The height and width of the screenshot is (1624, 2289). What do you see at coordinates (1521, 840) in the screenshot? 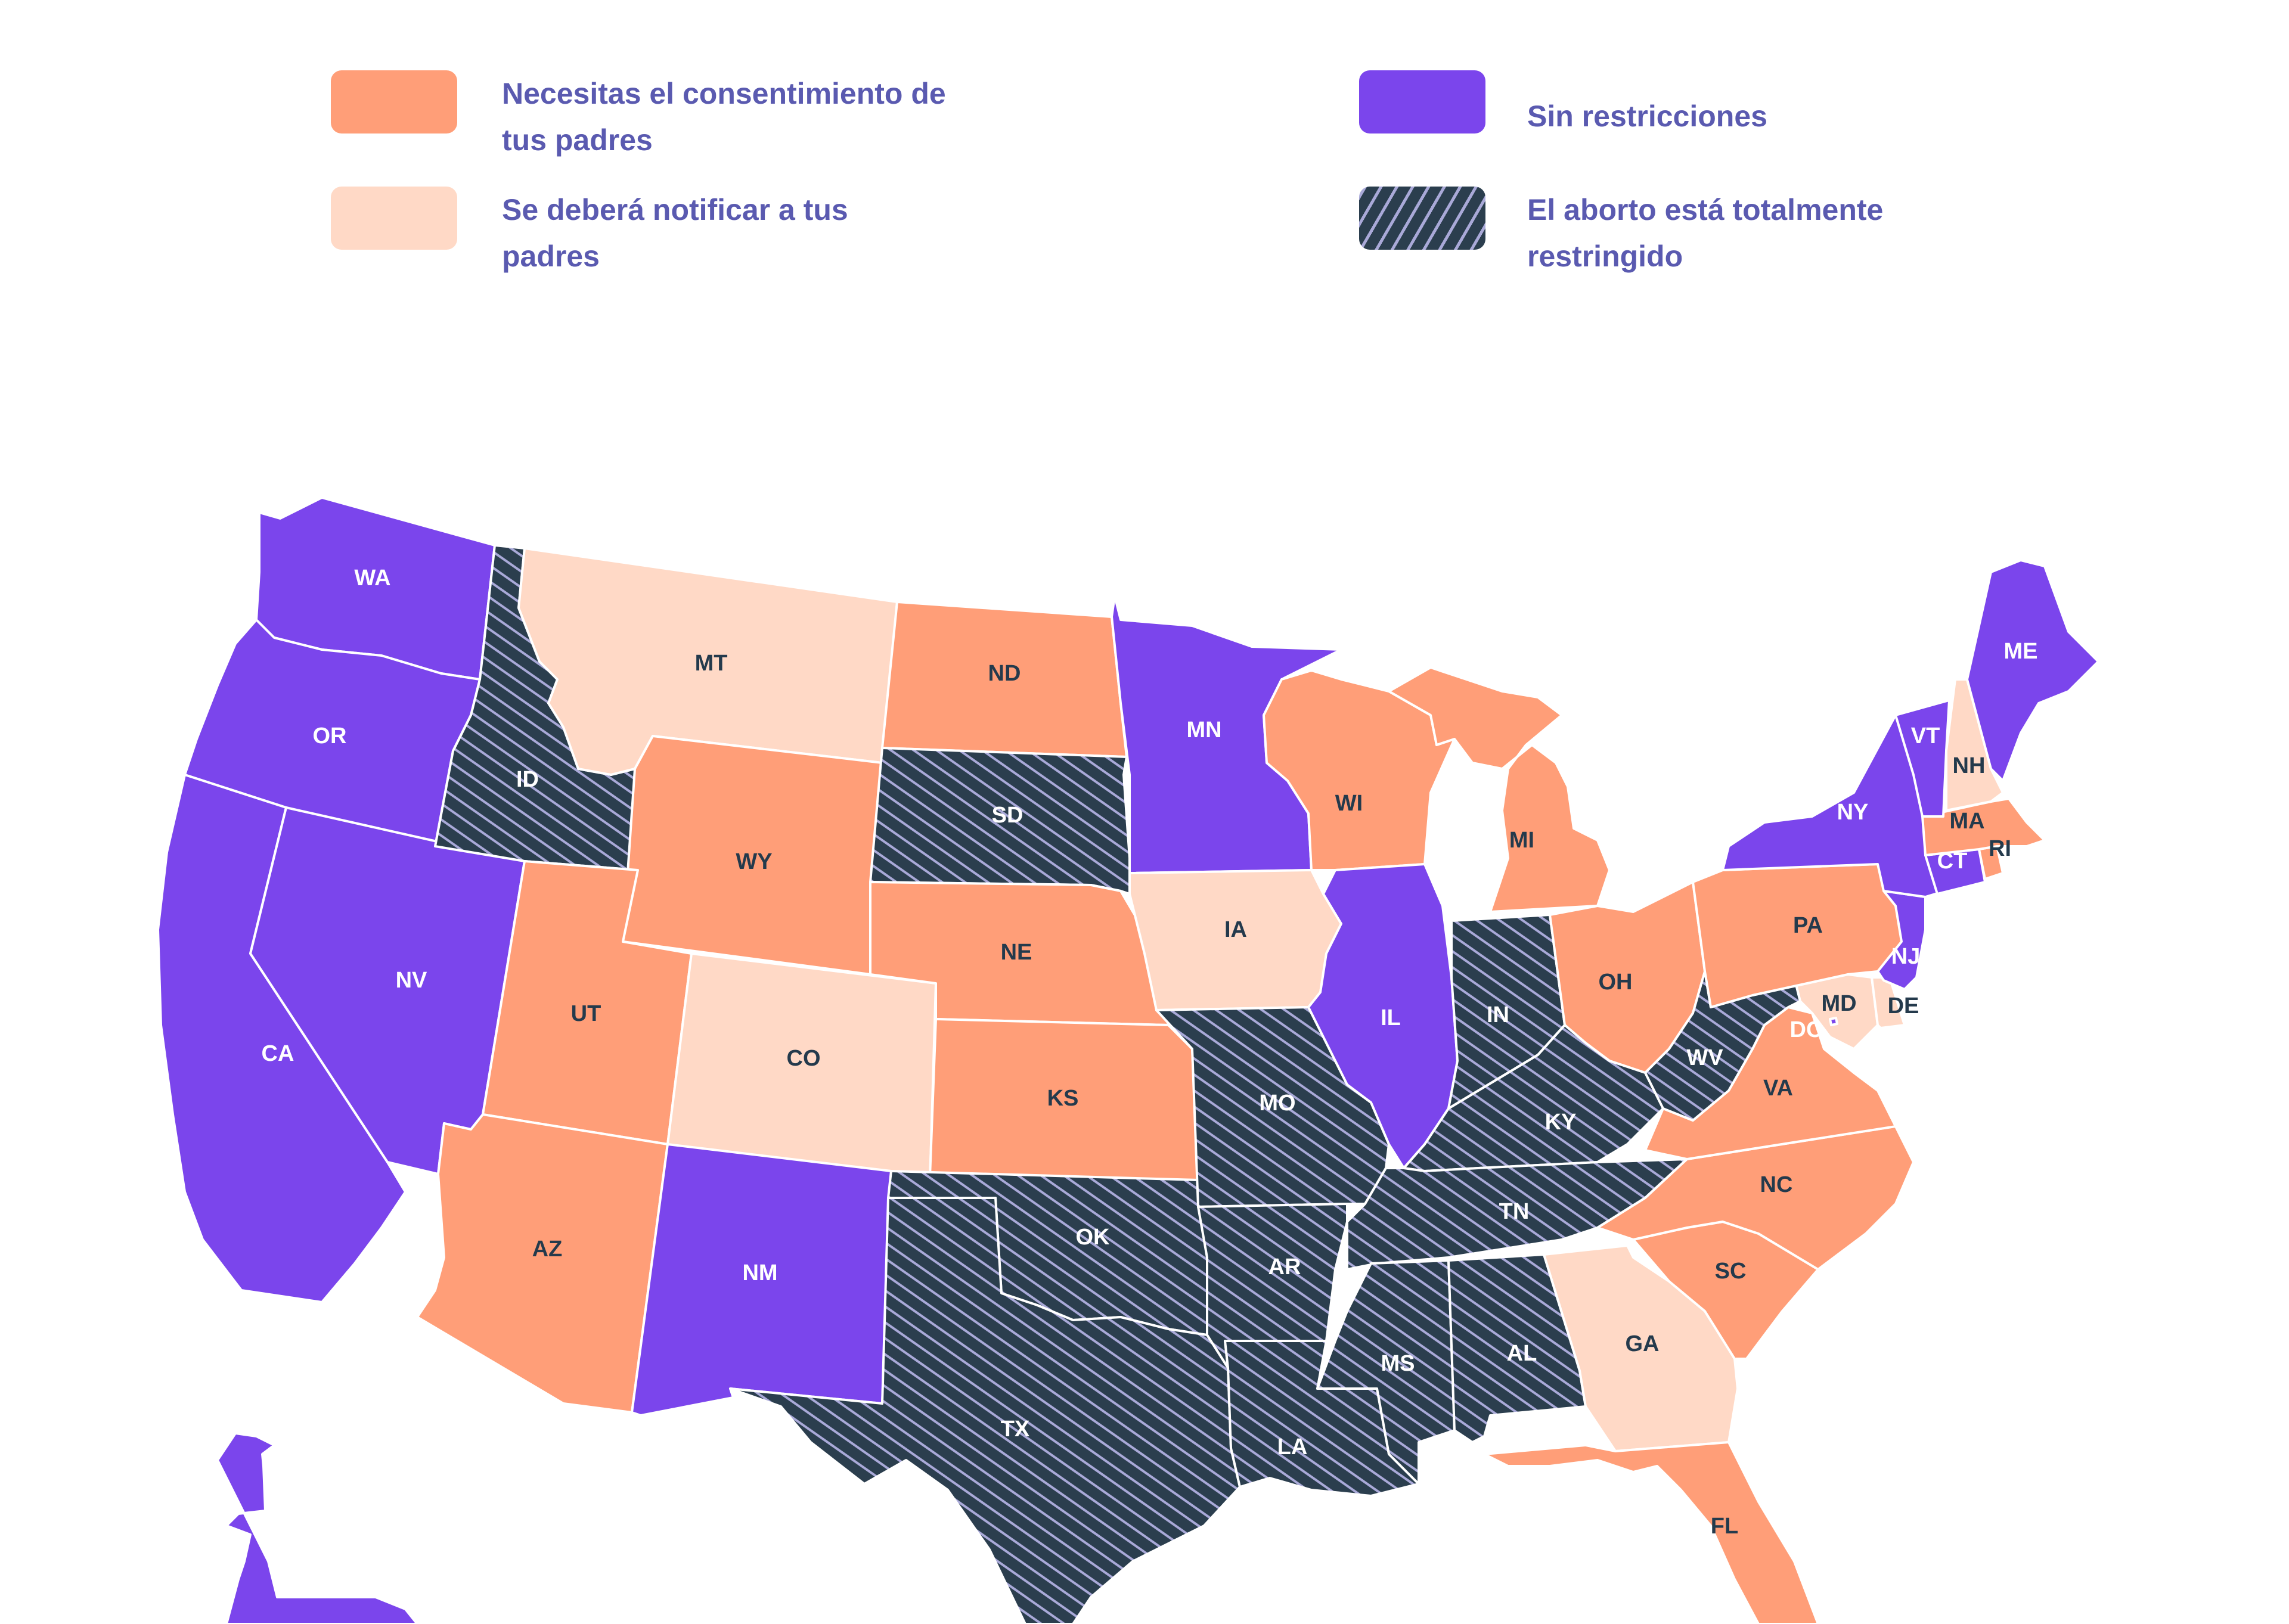
I see `state-label-mi: MI` at bounding box center [1521, 840].